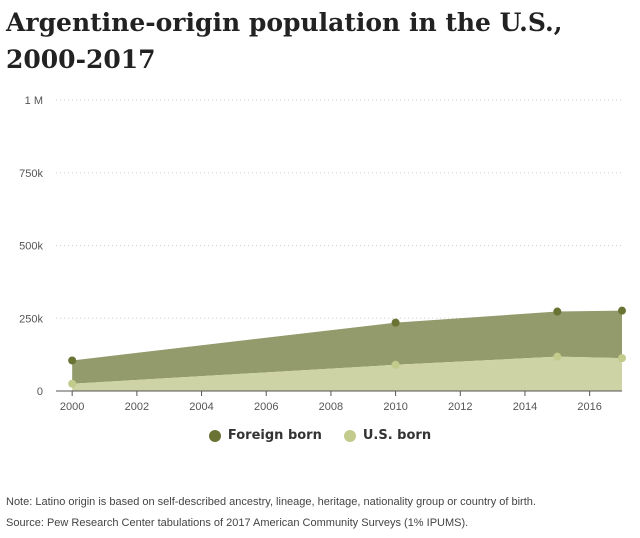 This screenshot has width=640, height=538. I want to click on y-tick-label: 1 M, so click(34, 101).